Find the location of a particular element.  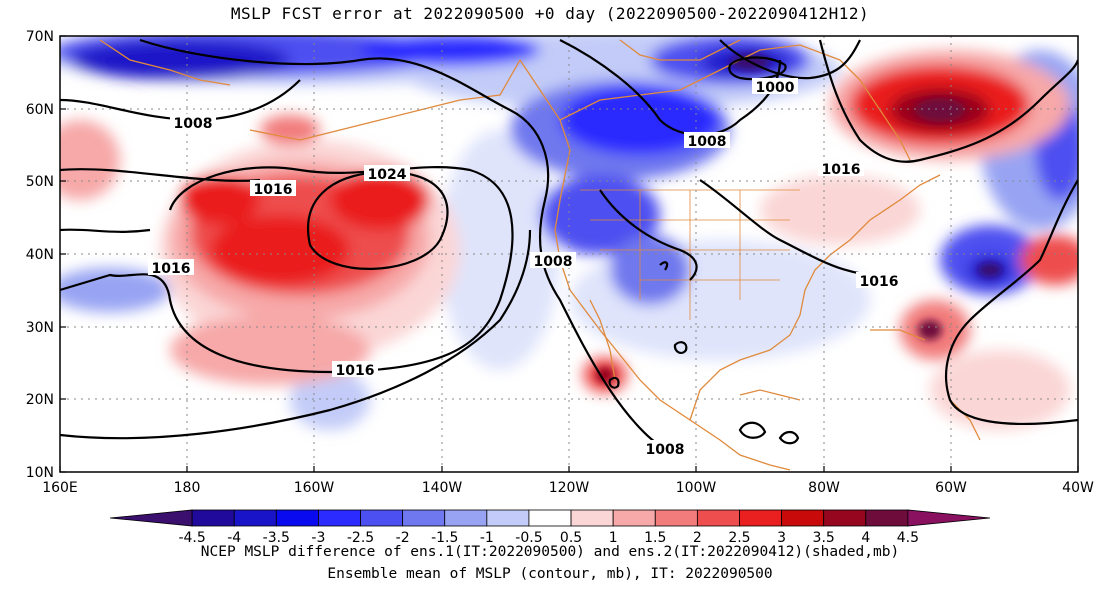

lon-label-40w: 40W is located at coordinates (1078, 488).